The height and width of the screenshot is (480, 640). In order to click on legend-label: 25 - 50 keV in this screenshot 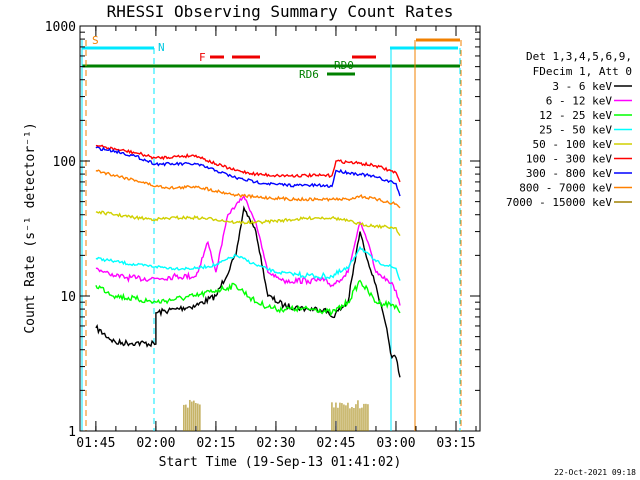, I will do `click(575, 130)`.